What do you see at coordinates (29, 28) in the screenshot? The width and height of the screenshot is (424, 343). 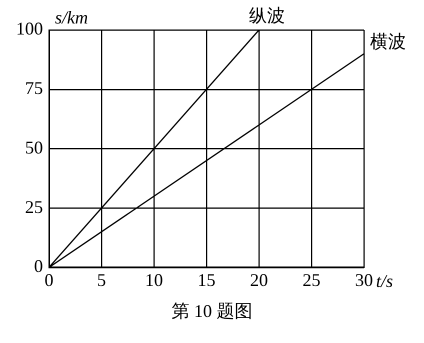 I see `y-tick-label: 100` at bounding box center [29, 28].